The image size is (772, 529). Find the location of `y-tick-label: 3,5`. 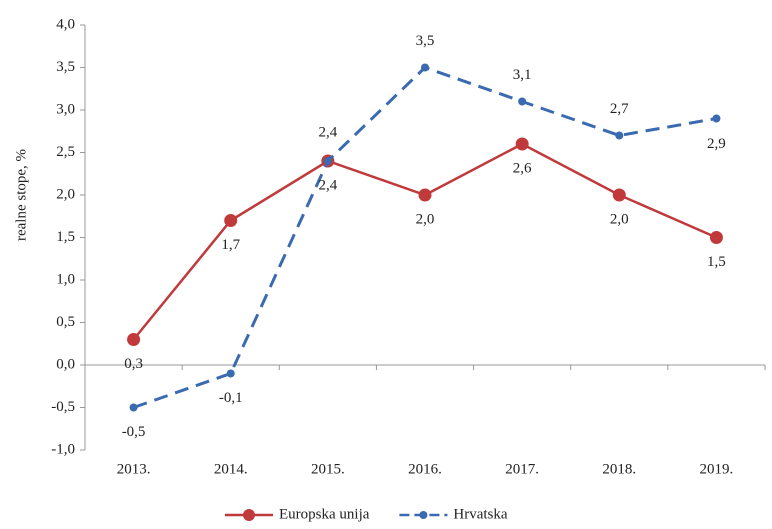

y-tick-label: 3,5 is located at coordinates (65, 67).